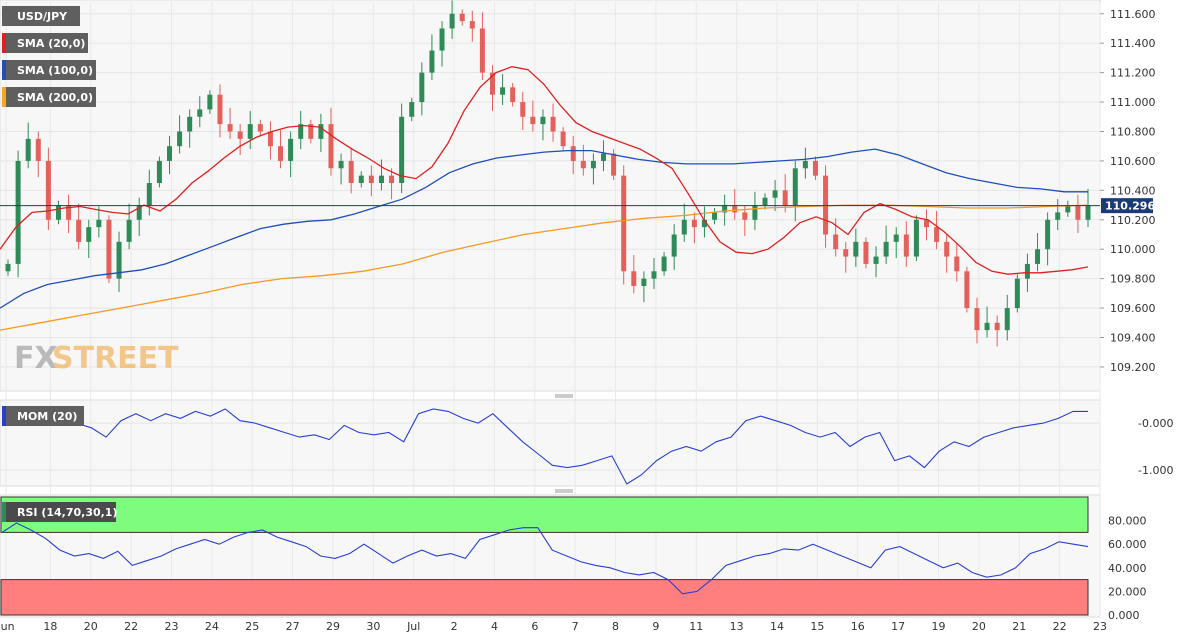  What do you see at coordinates (59, 512) in the screenshot?
I see `rsi-legend: RSI (14,70,30,1)` at bounding box center [59, 512].